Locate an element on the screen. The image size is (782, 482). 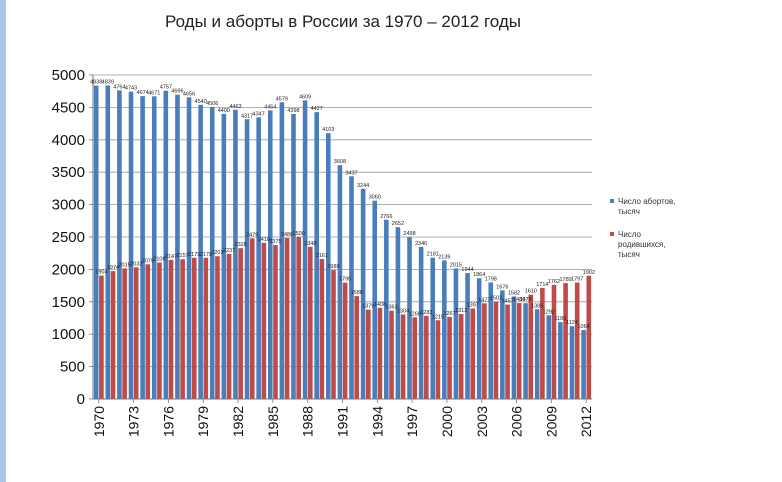
bar-abortions-1987 is located at coordinates (293, 257).